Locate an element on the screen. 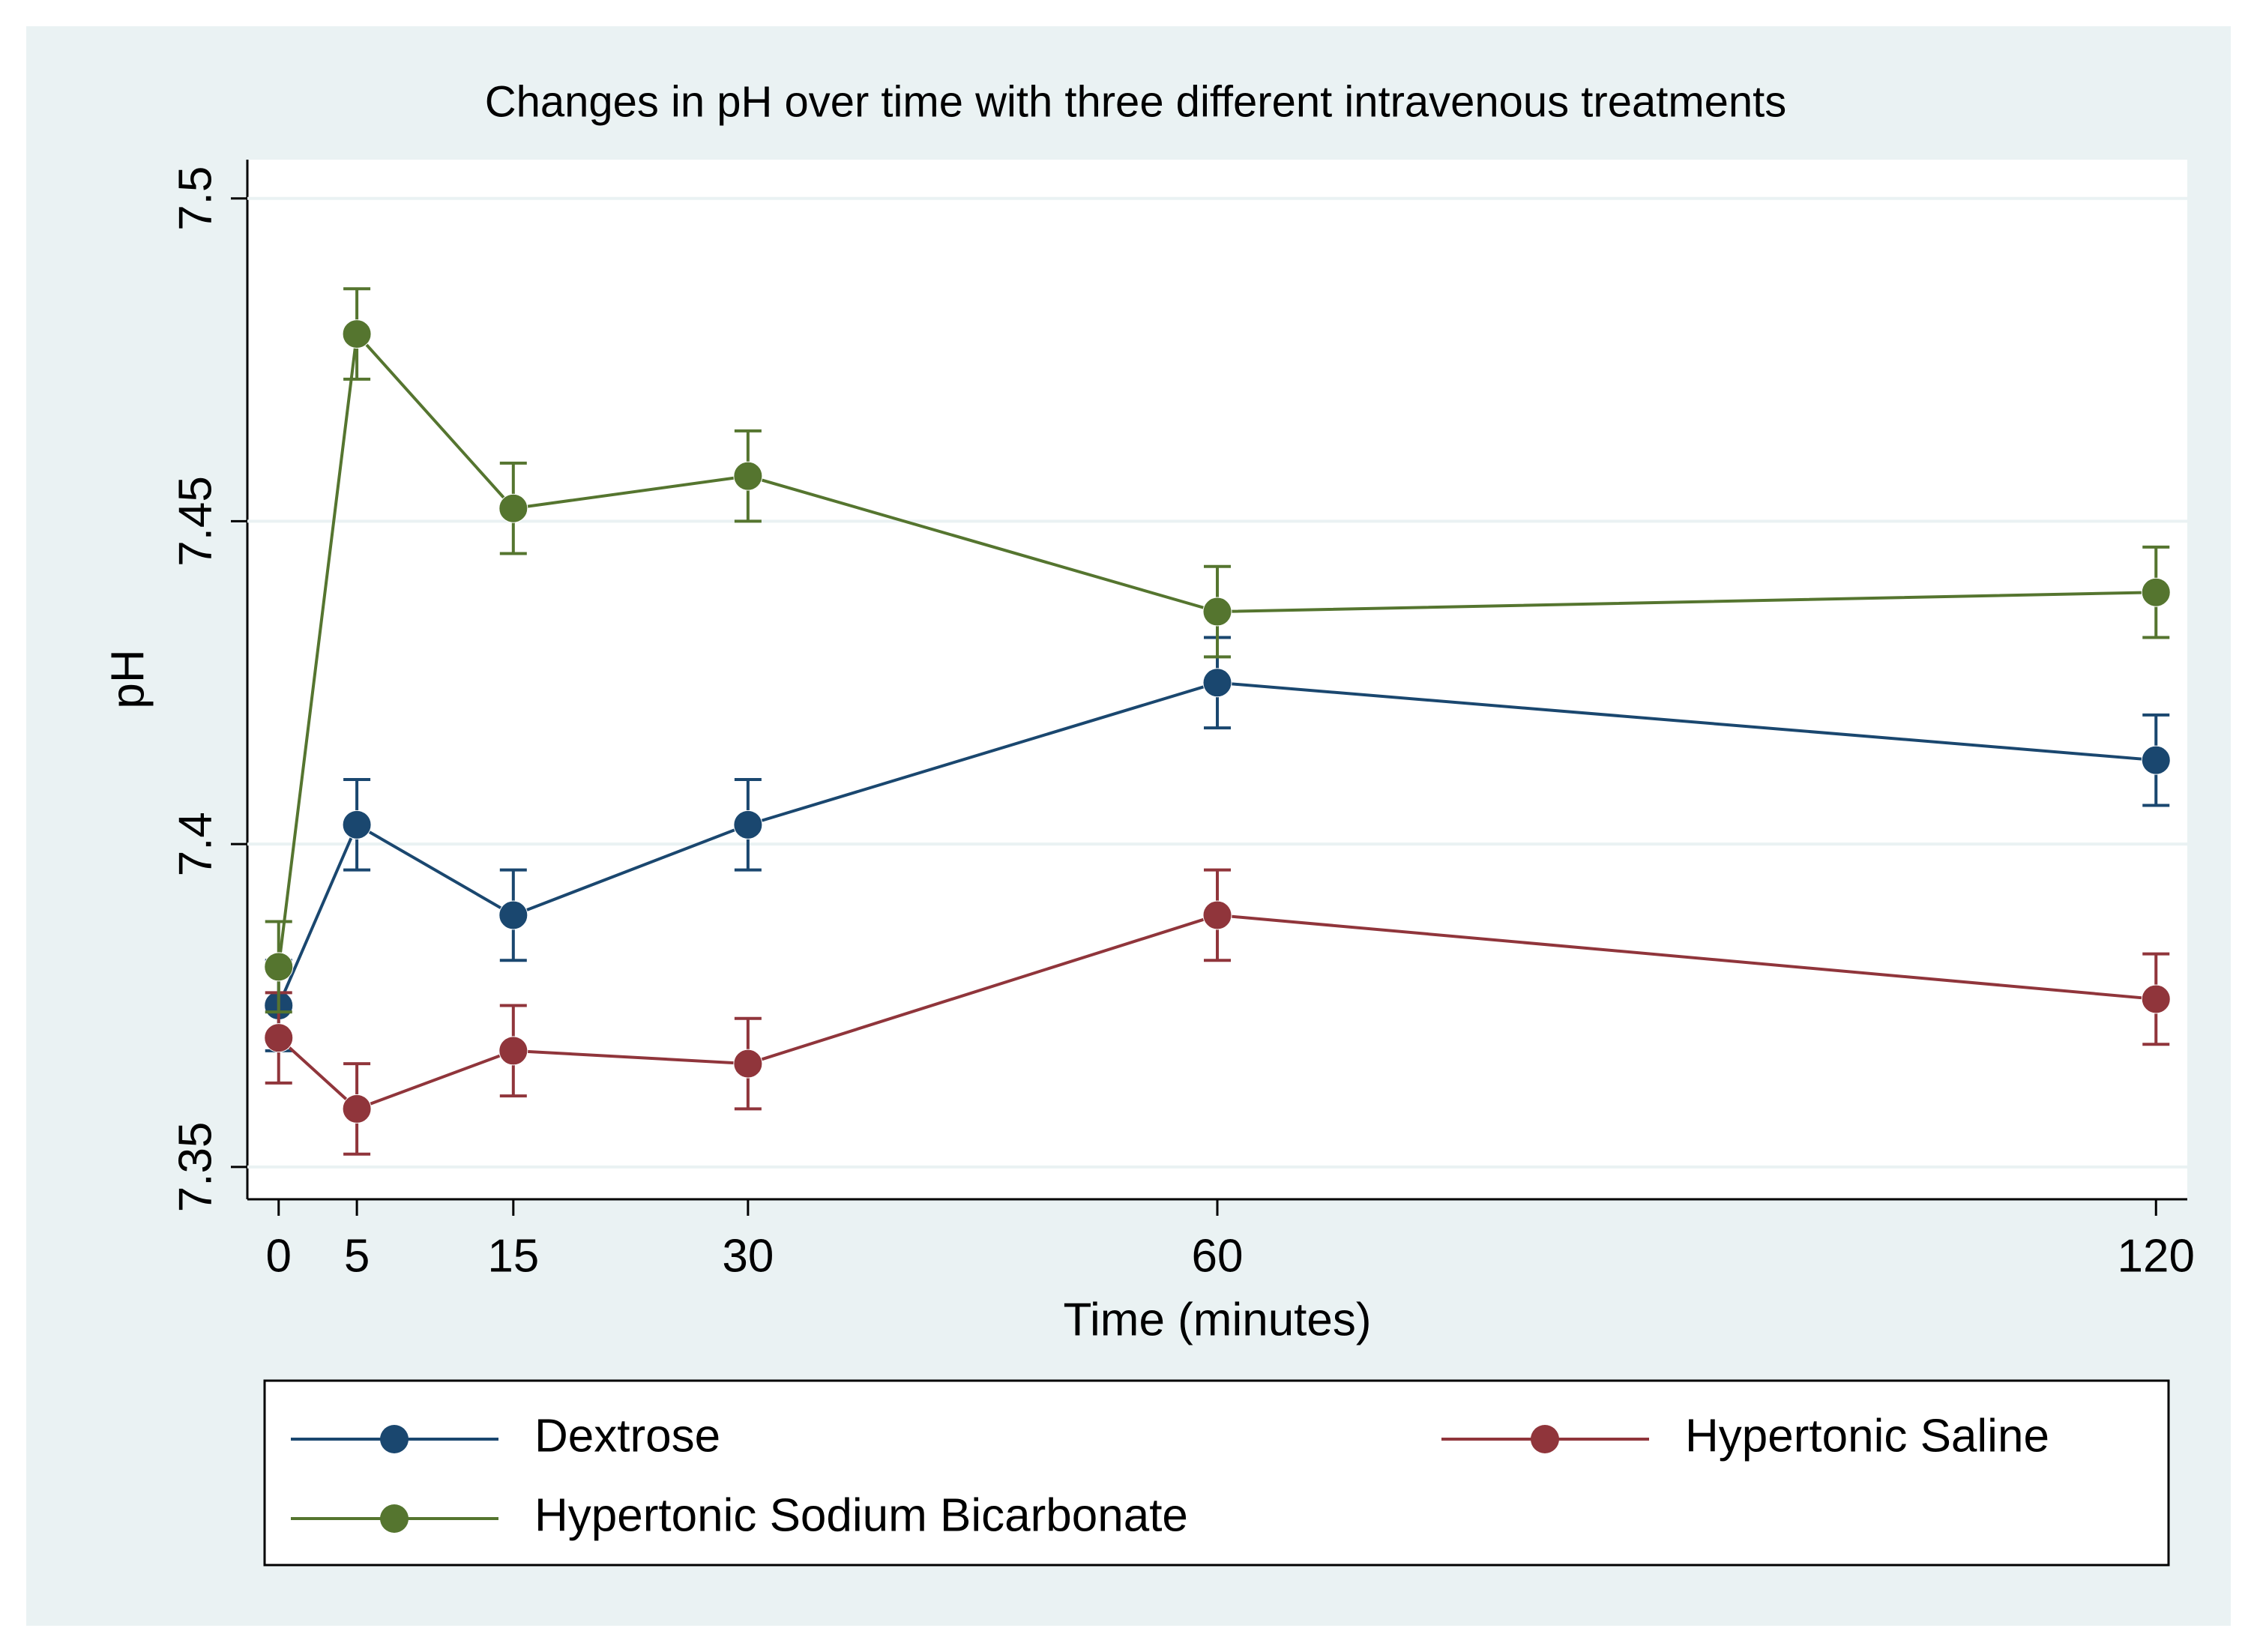 The image size is (2257, 1652). y-tick-label: 7.4 is located at coordinates (195, 844).